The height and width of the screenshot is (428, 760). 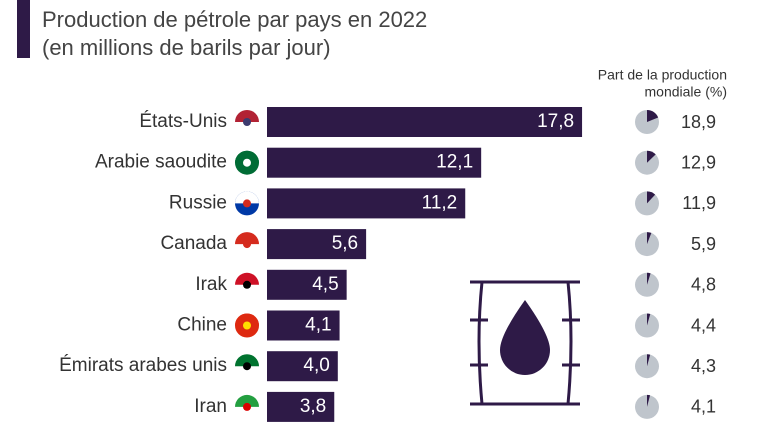 I want to click on share-title: mondiale (%), so click(x=686, y=92).